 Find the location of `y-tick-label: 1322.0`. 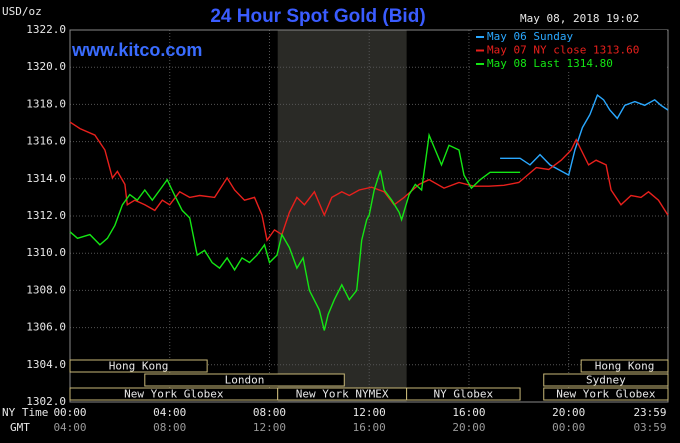

y-tick-label: 1322.0 is located at coordinates (46, 29).